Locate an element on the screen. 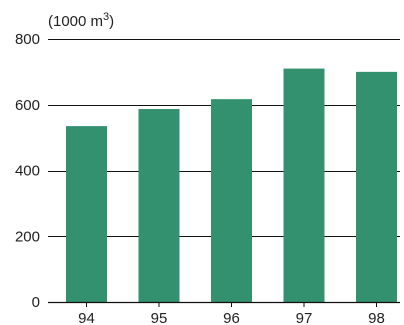 The height and width of the screenshot is (325, 404). unit-label: (1000 m3) is located at coordinates (81, 20).